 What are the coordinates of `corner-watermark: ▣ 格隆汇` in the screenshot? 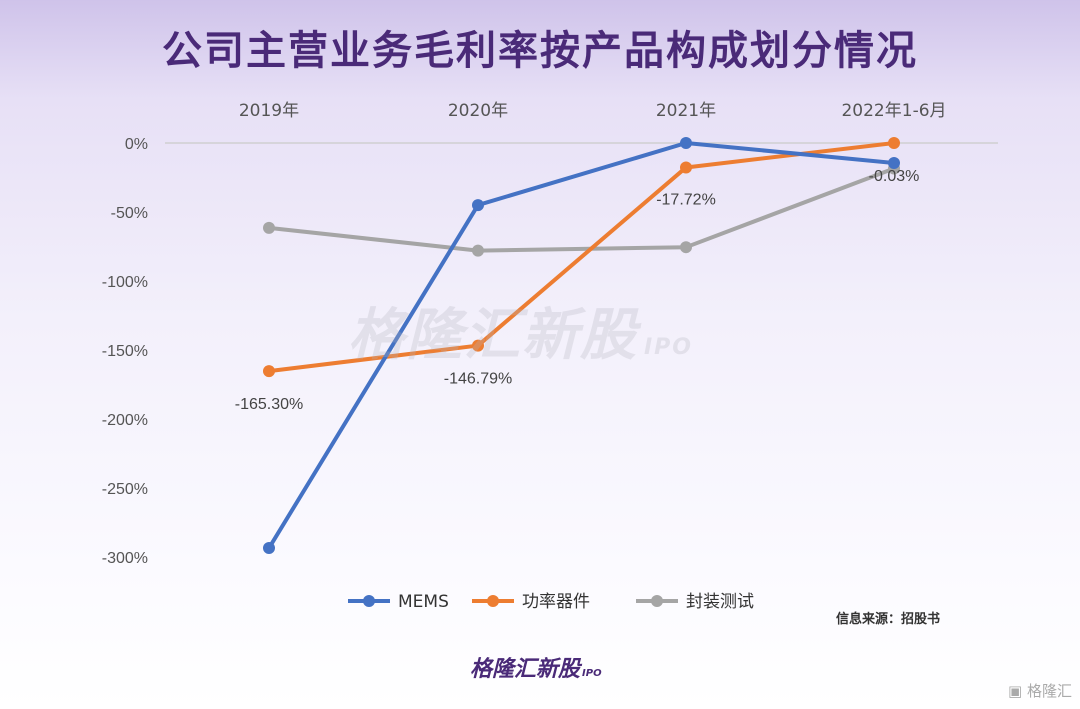 It's located at (1040, 691).